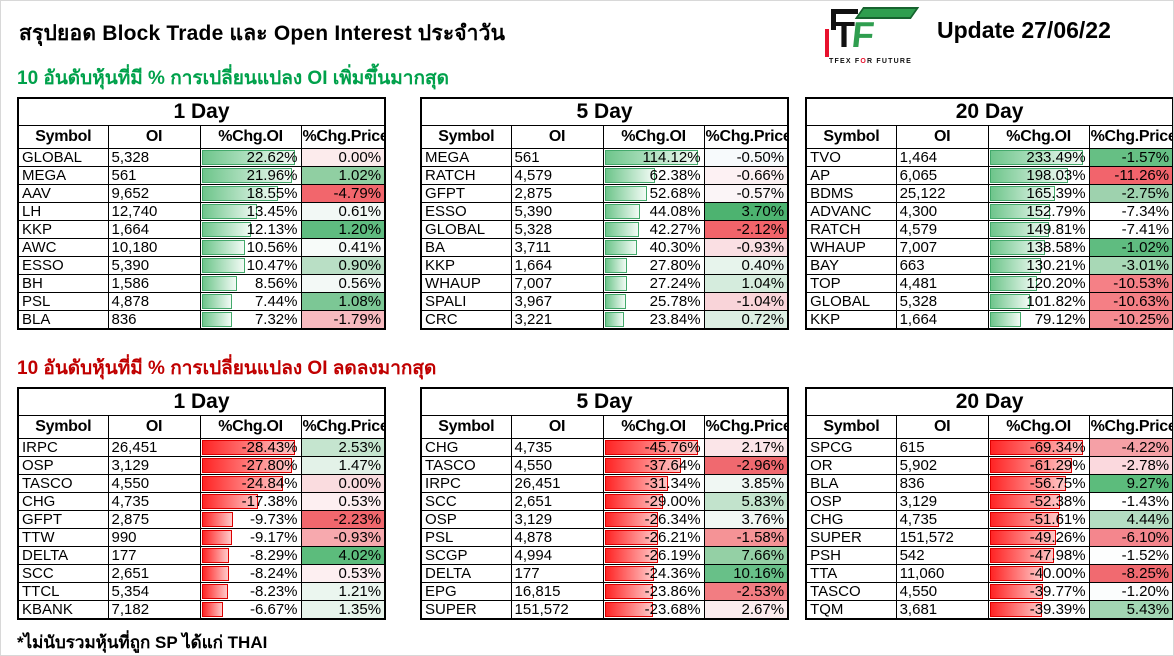 This screenshot has height=656, width=1174. Describe the element at coordinates (1130, 137) in the screenshot. I see `column-header: %Chg.Price` at that location.